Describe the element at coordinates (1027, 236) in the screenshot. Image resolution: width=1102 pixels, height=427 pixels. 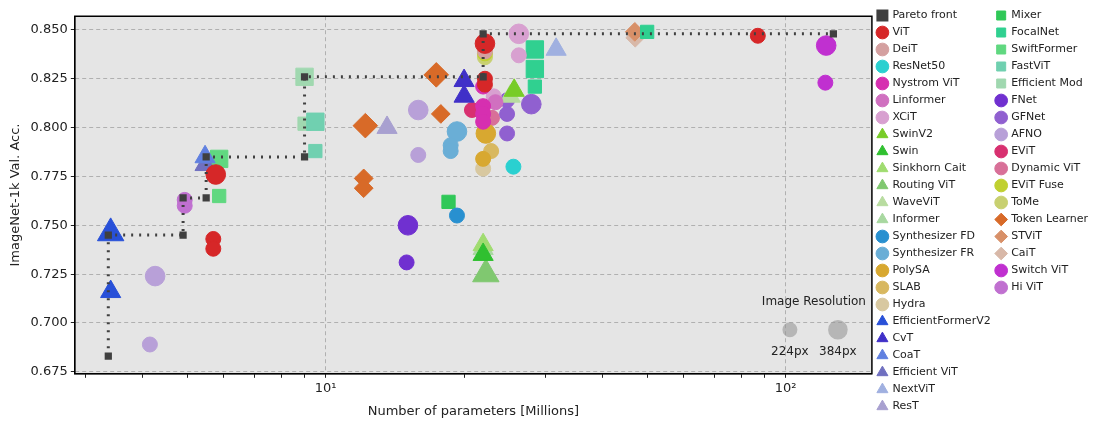
I see `legend-label: STViT` at that location.